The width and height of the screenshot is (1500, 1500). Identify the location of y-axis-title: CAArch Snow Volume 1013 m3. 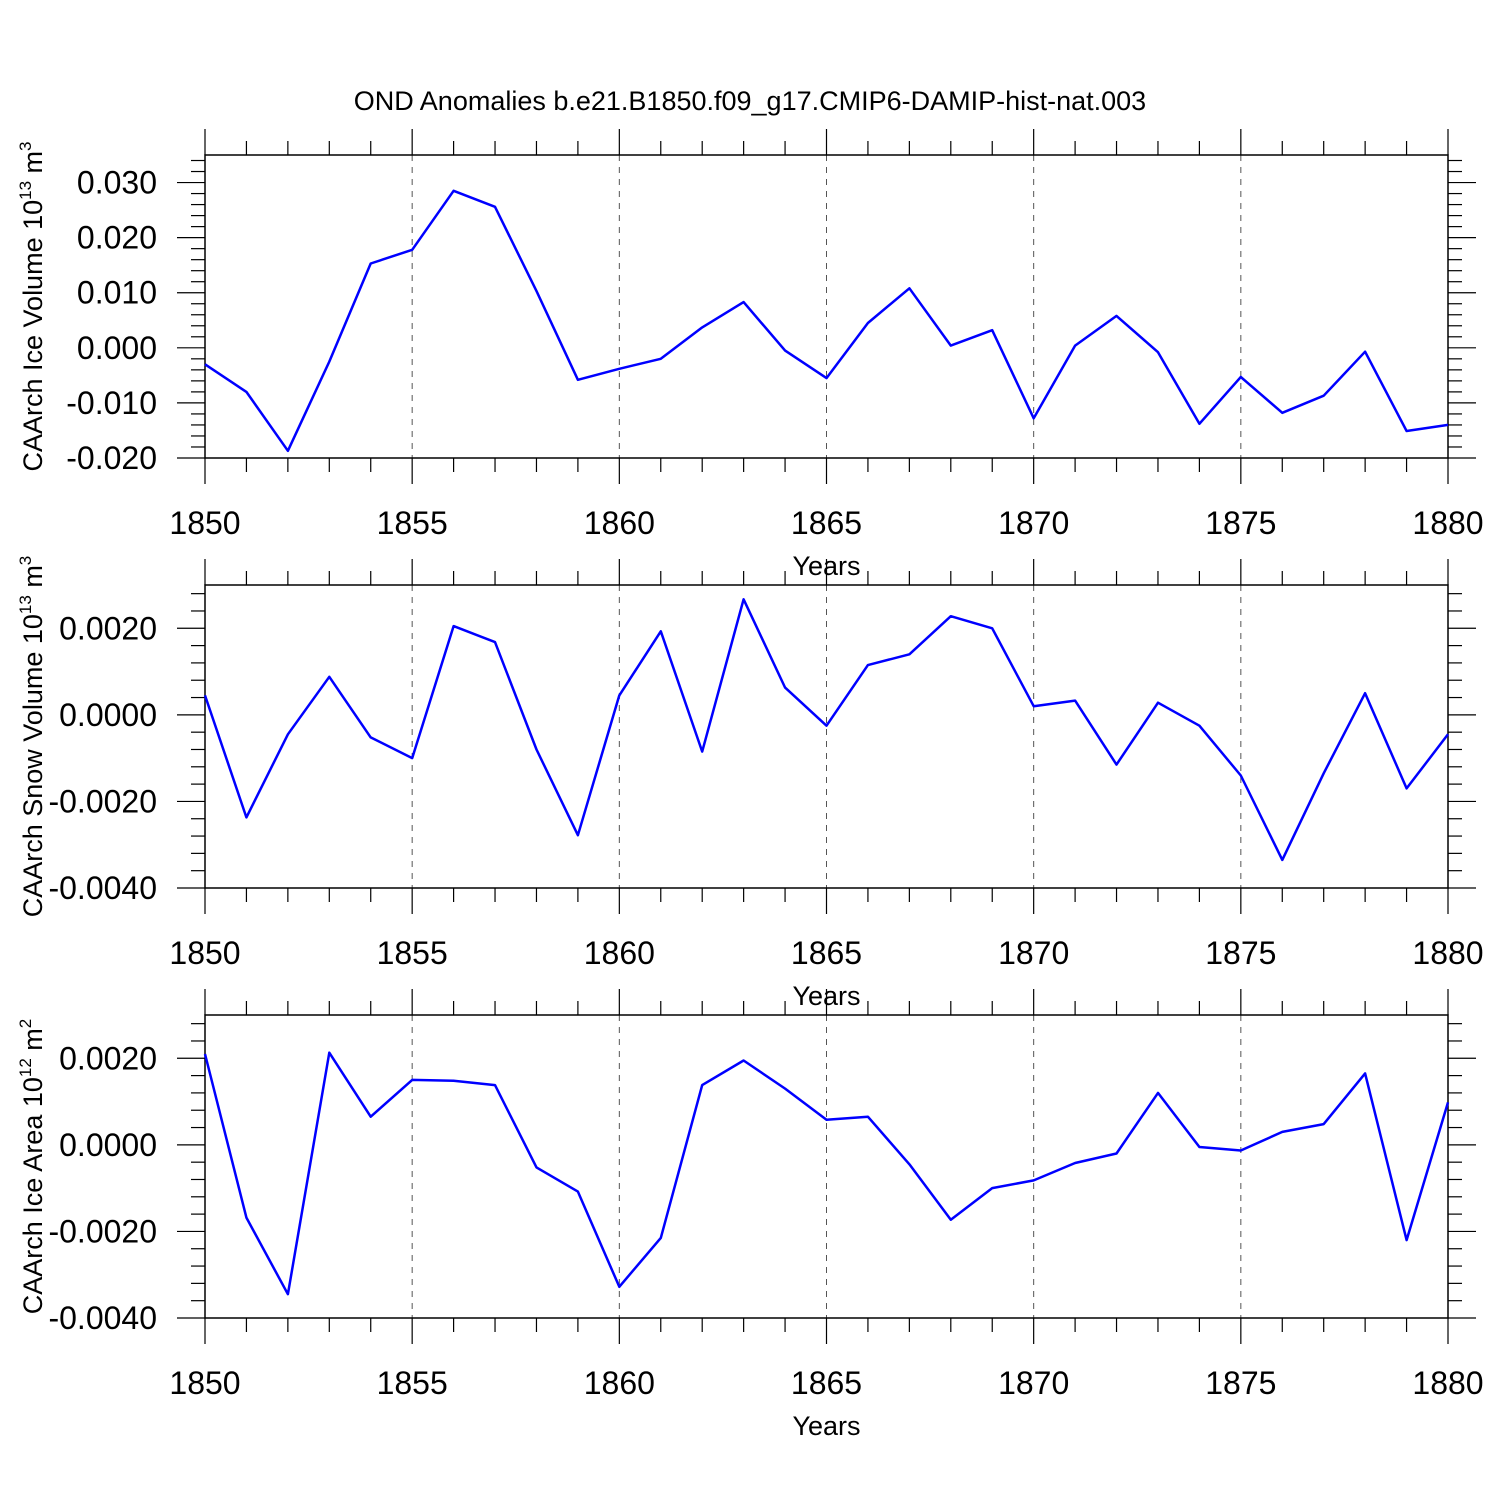
(32, 737).